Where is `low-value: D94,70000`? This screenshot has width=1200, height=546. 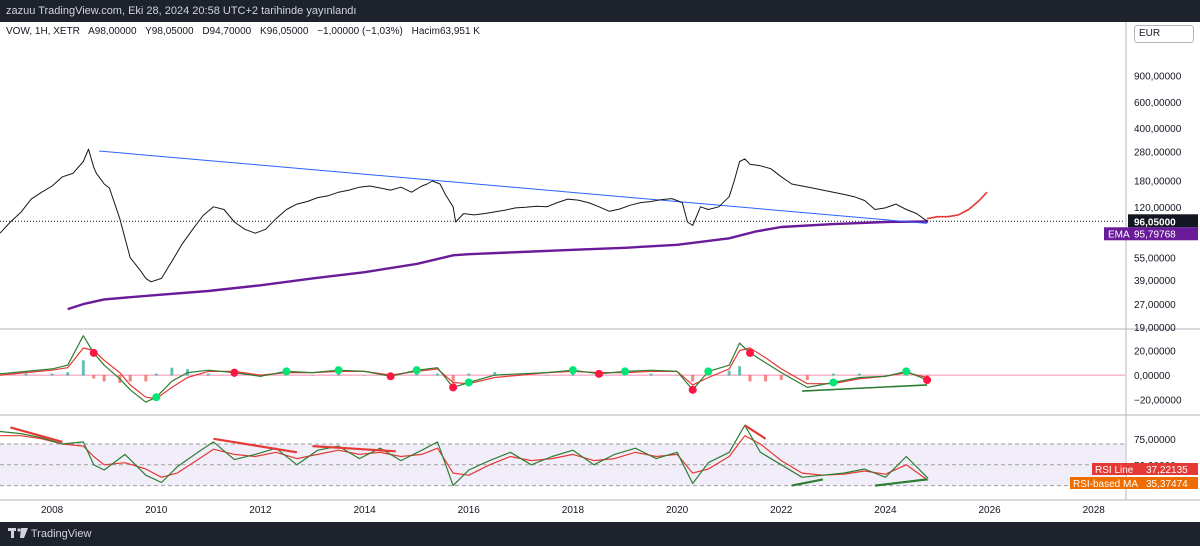 low-value: D94,70000 is located at coordinates (227, 31).